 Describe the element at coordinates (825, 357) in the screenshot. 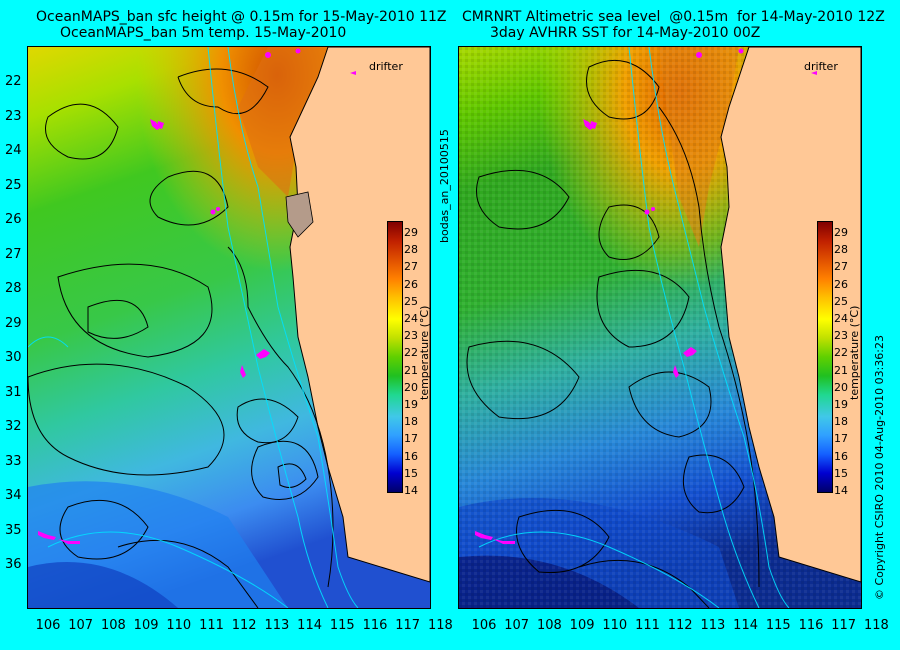

I see `right-colorbar` at that location.